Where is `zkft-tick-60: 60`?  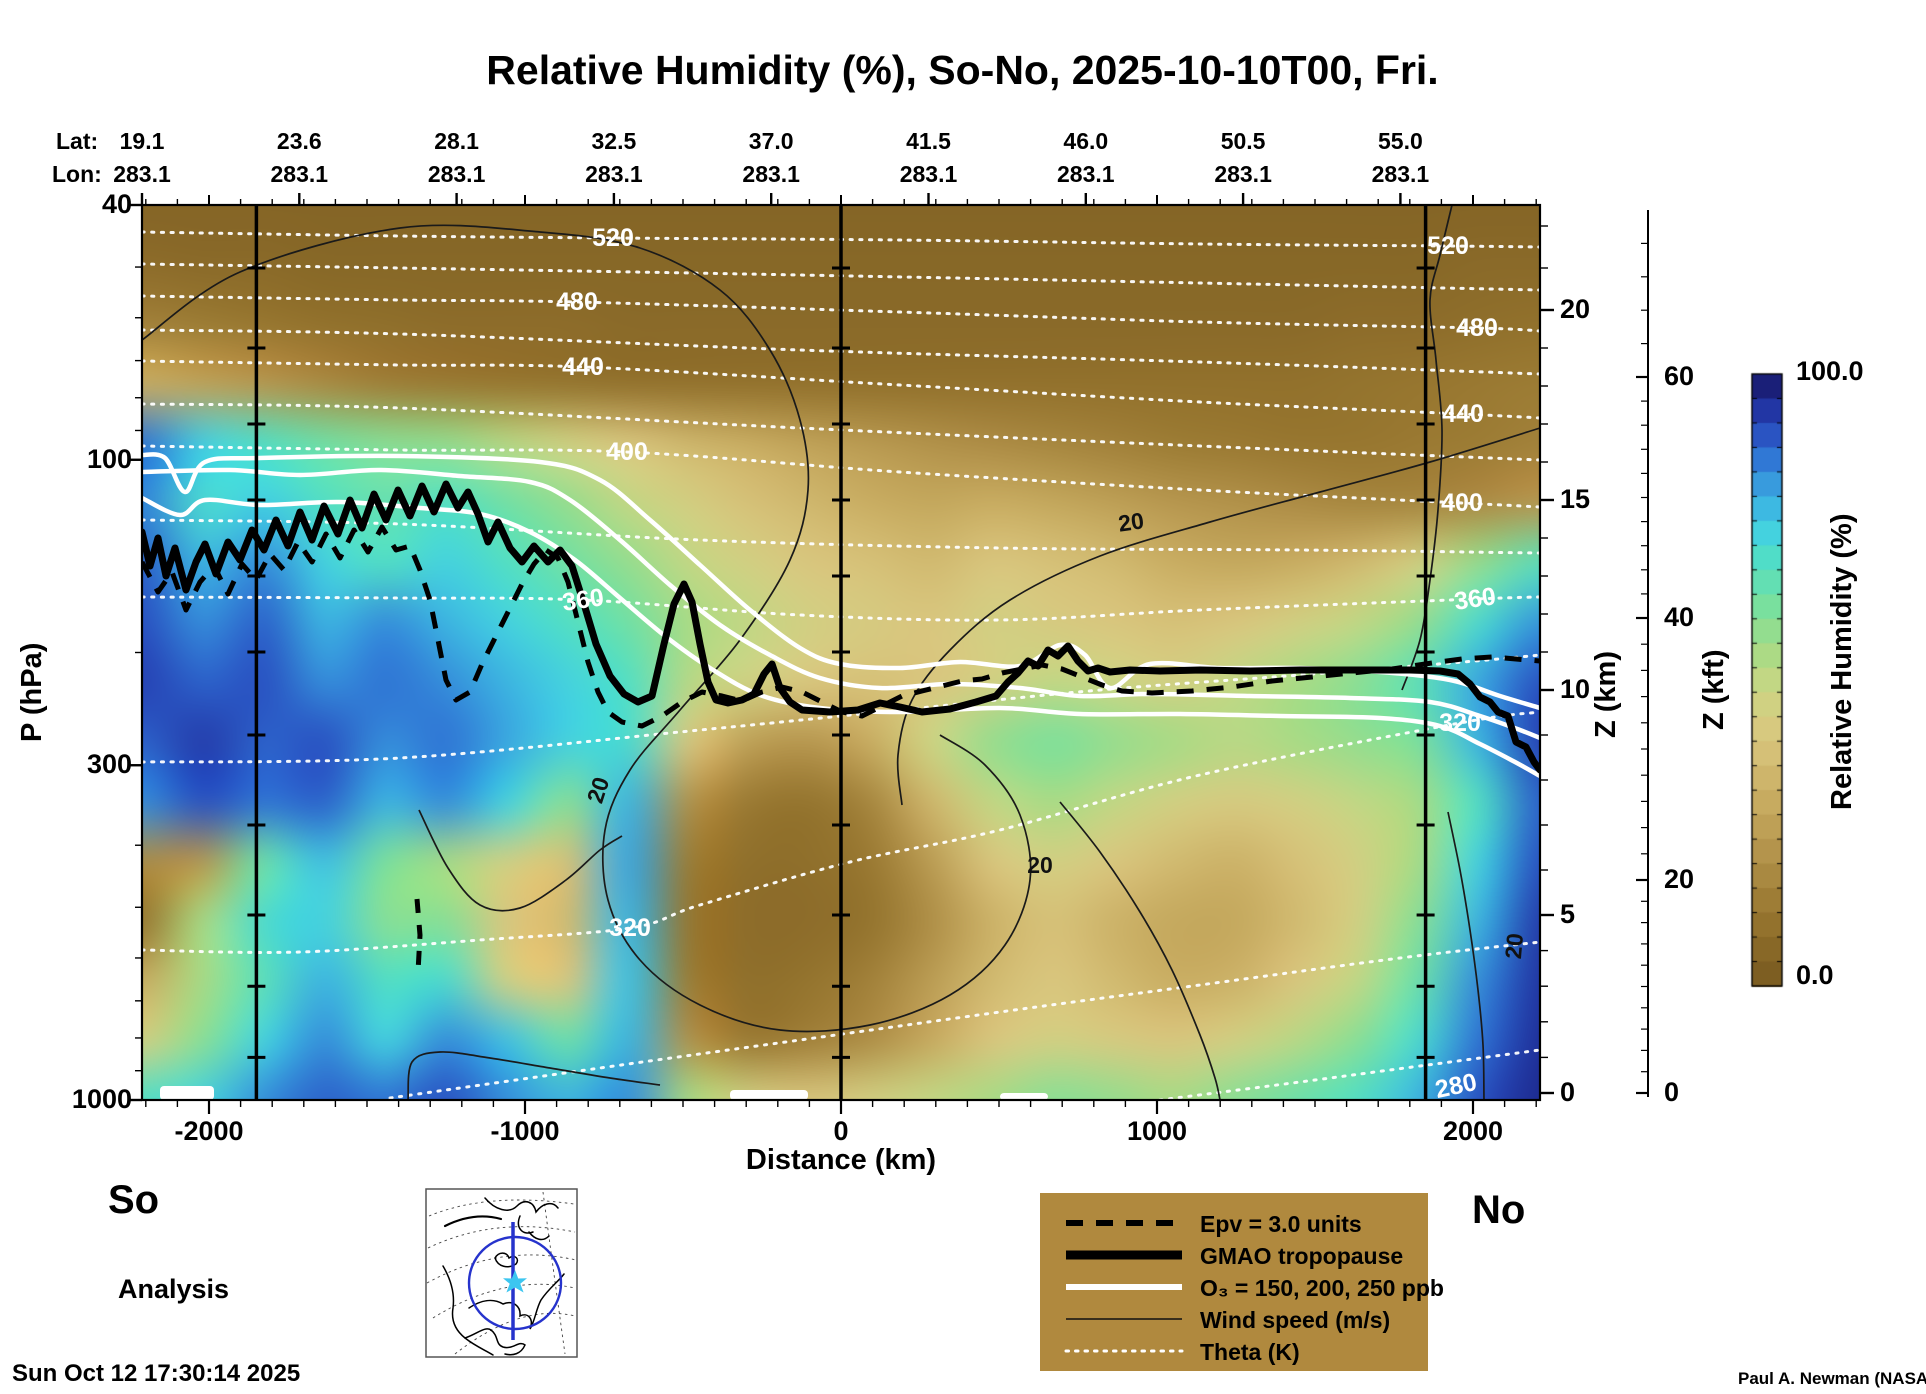
zkft-tick-60: 60 is located at coordinates (1679, 376).